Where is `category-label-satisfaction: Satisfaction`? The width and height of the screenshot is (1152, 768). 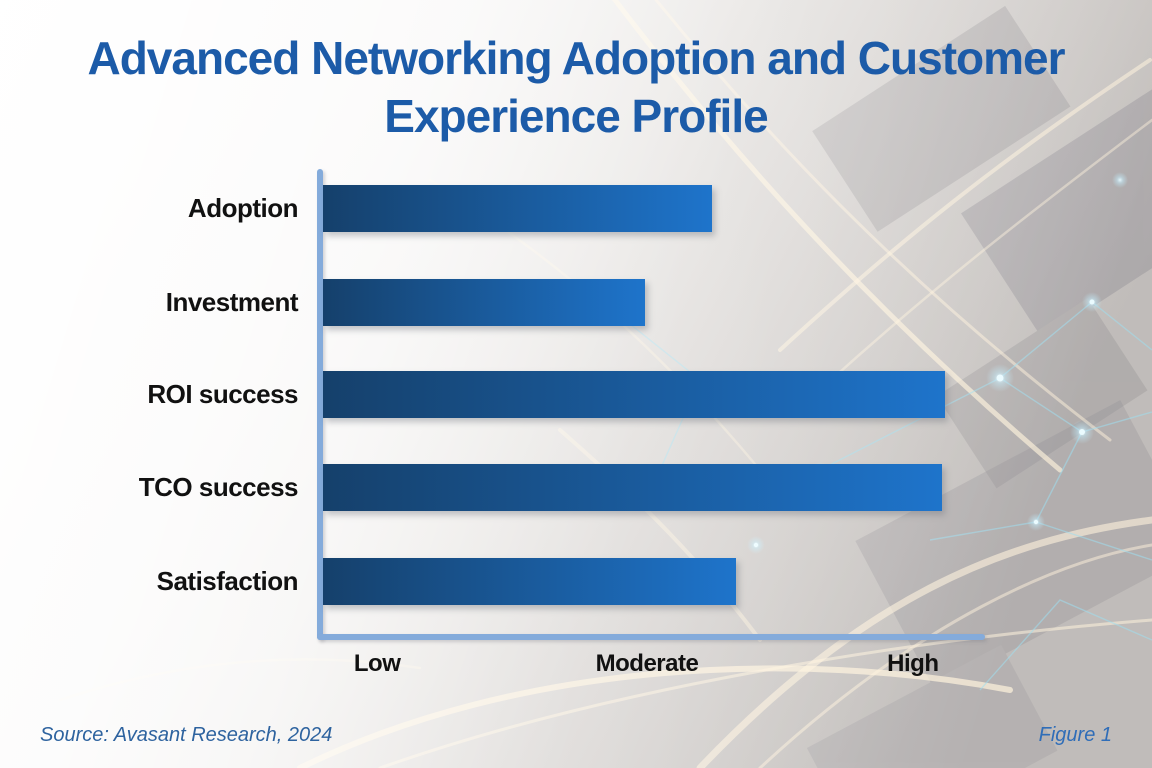 category-label-satisfaction: Satisfaction is located at coordinates (227, 581).